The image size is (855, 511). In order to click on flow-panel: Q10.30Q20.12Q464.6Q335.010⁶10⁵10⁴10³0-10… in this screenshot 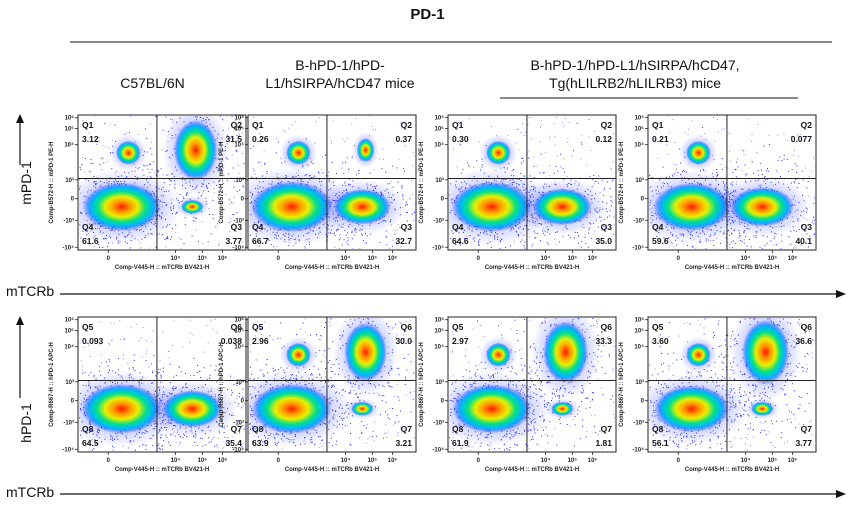, I will do `click(517, 192)`.